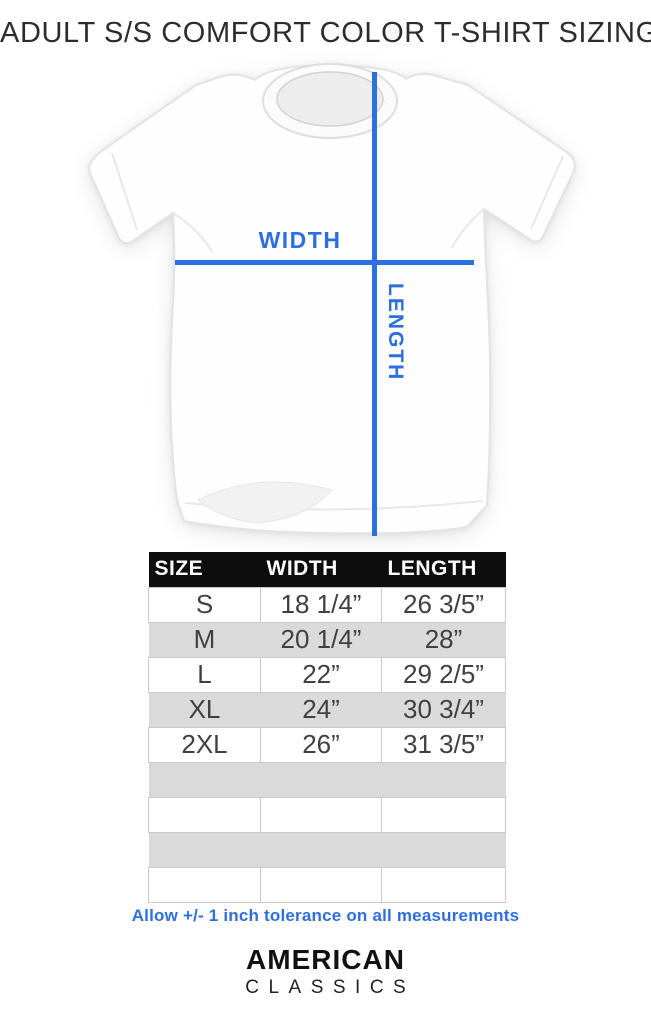 This screenshot has height=1024, width=651. I want to click on size-cell: S, so click(204, 604).